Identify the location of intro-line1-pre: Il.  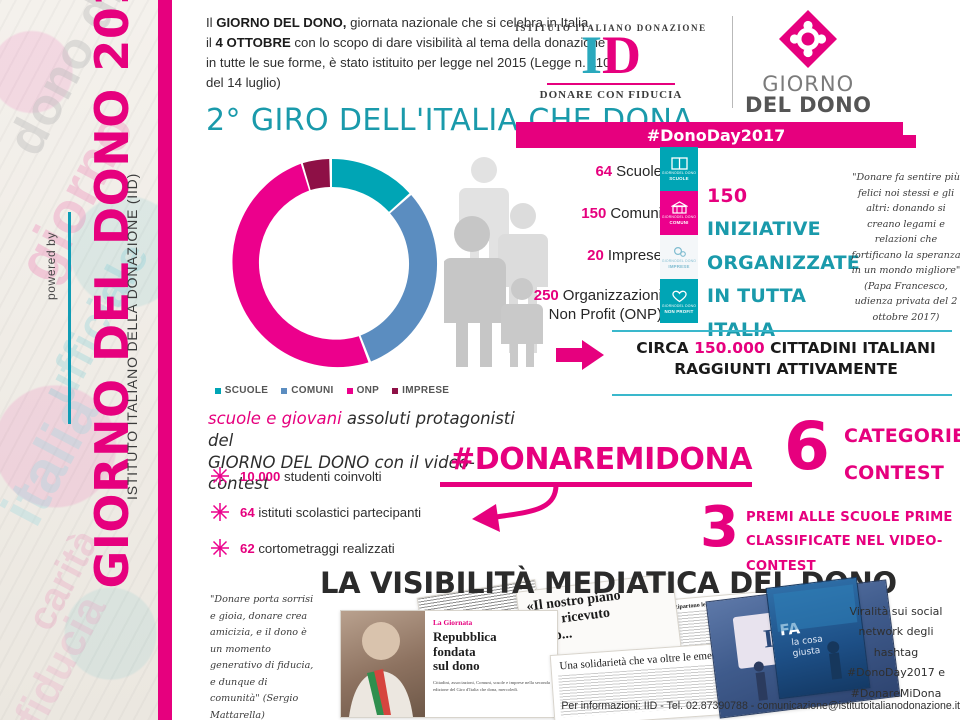
(211, 22).